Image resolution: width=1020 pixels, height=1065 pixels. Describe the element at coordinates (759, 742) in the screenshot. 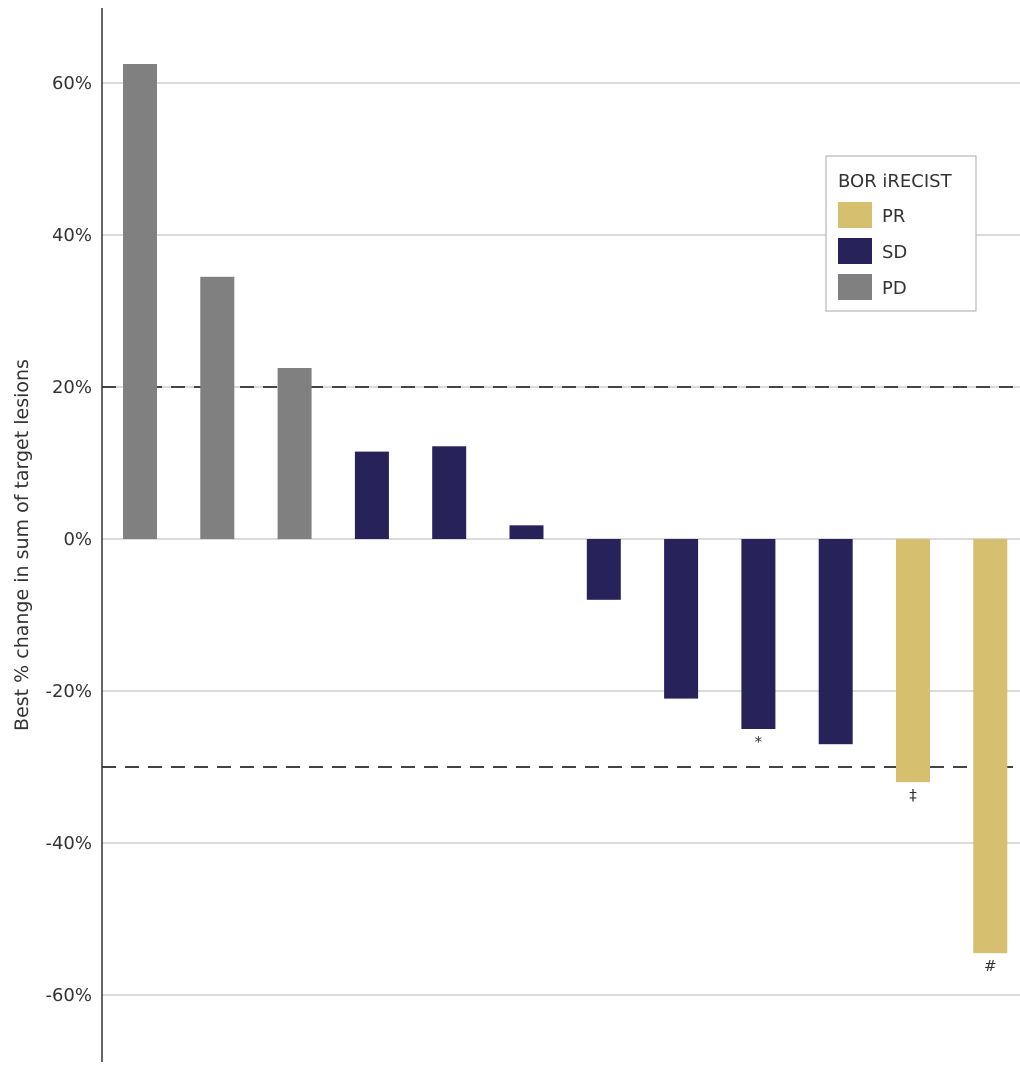

I see `bar-annotation: *` at that location.